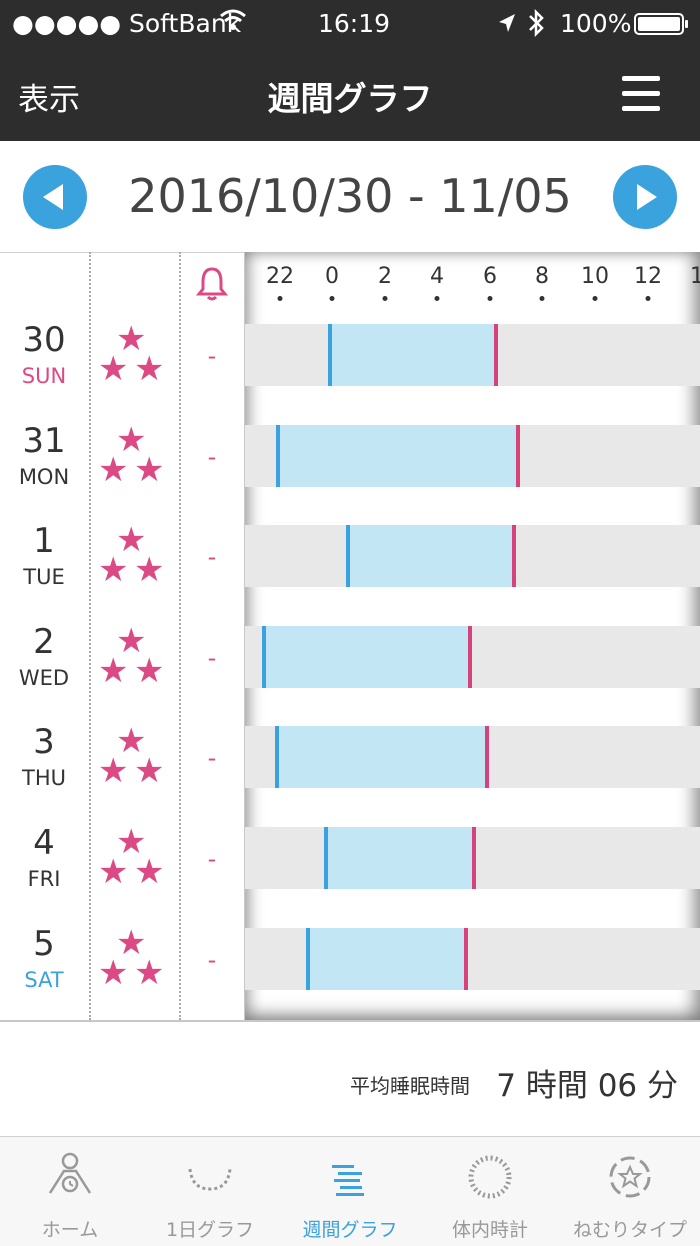 This screenshot has width=700, height=1246. What do you see at coordinates (332, 276) in the screenshot?
I see `hour-tick-label: 0` at bounding box center [332, 276].